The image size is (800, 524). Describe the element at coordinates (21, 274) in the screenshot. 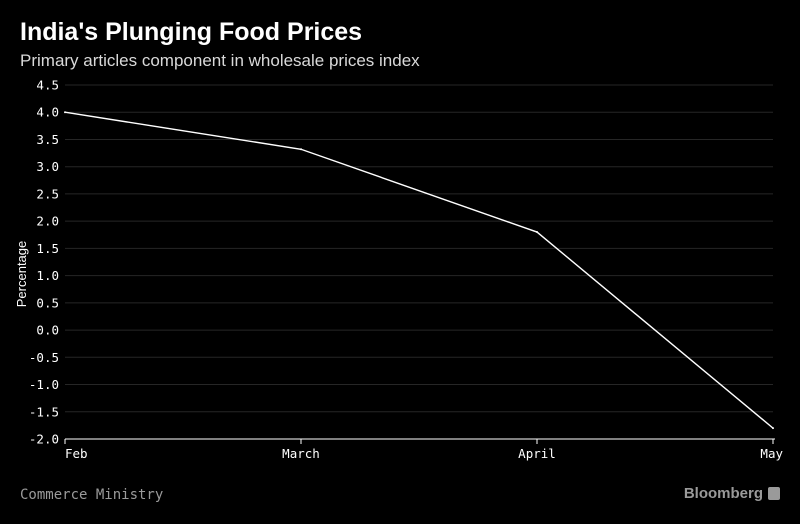

I see `y-axis-title: Percentage` at that location.